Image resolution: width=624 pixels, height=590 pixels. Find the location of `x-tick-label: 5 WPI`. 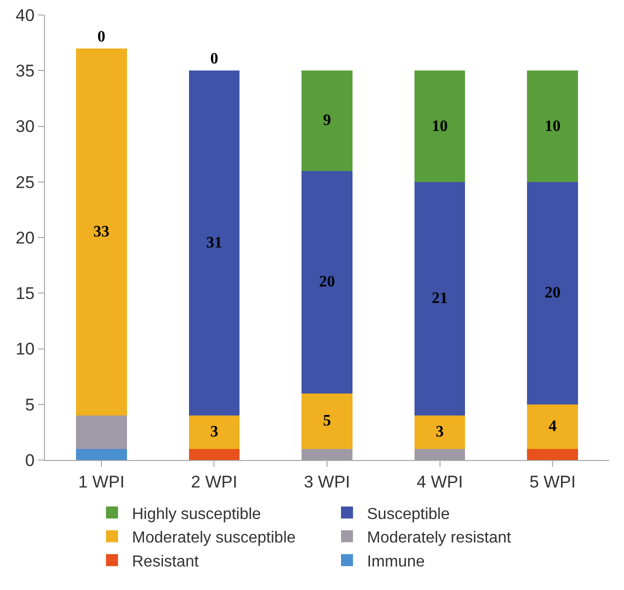

x-tick-label: 5 WPI is located at coordinates (552, 482).